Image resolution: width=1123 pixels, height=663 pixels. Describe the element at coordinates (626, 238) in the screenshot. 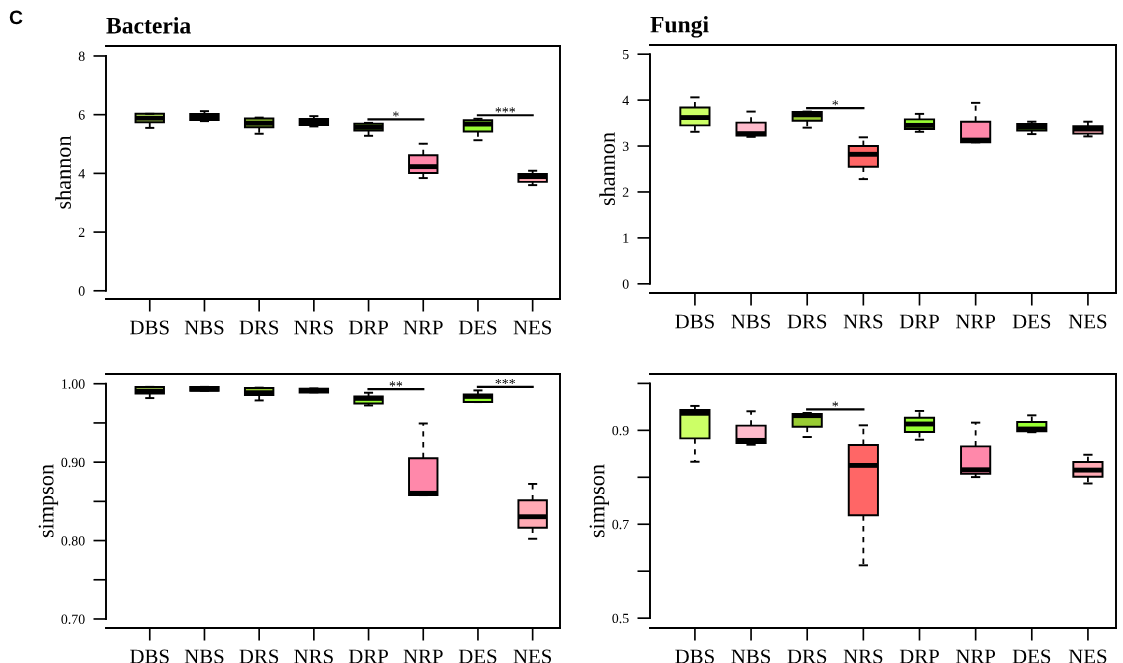

I see `y-tick-label: 1` at that location.